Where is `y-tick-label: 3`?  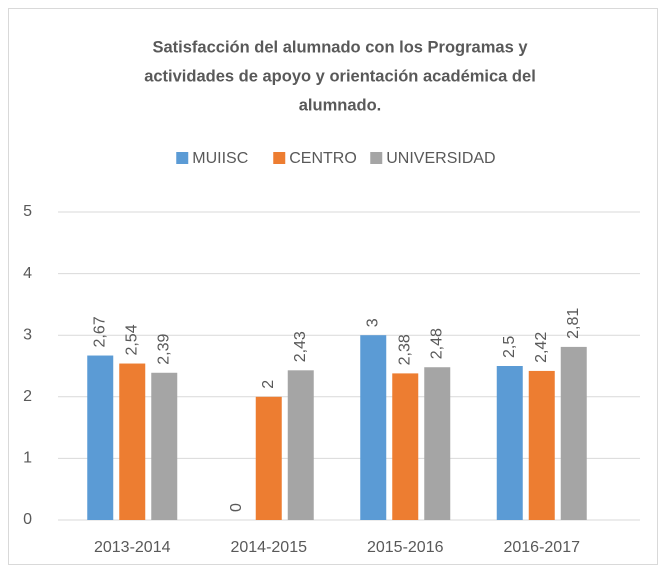 y-tick-label: 3 is located at coordinates (27, 334).